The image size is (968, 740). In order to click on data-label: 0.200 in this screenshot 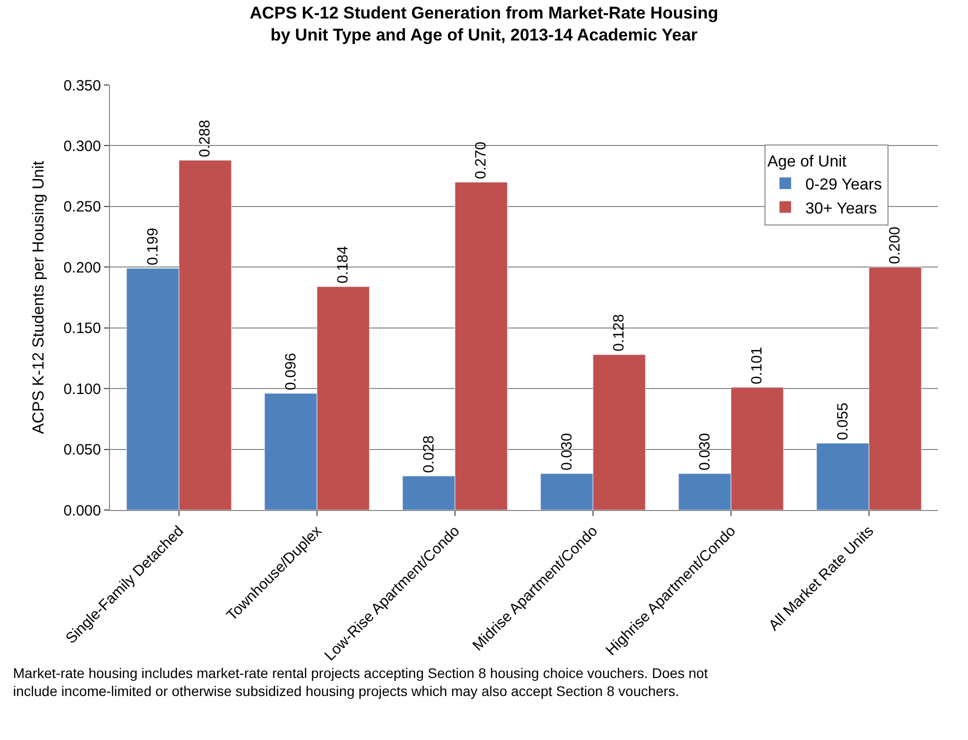, I will do `click(895, 245)`.